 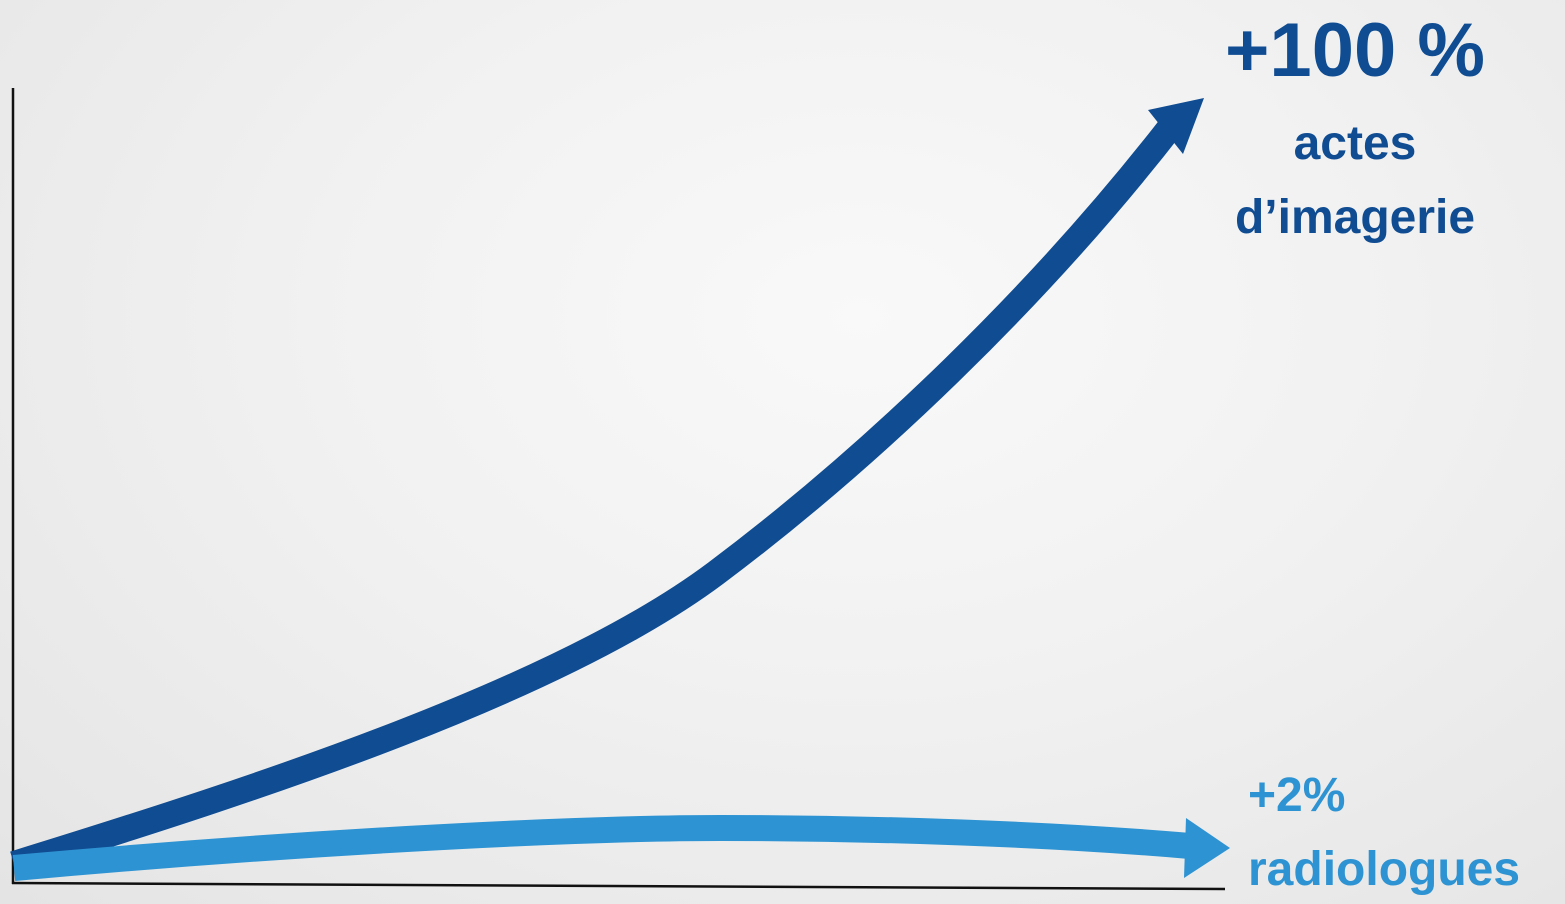 I want to click on x-axis, so click(x=618, y=886).